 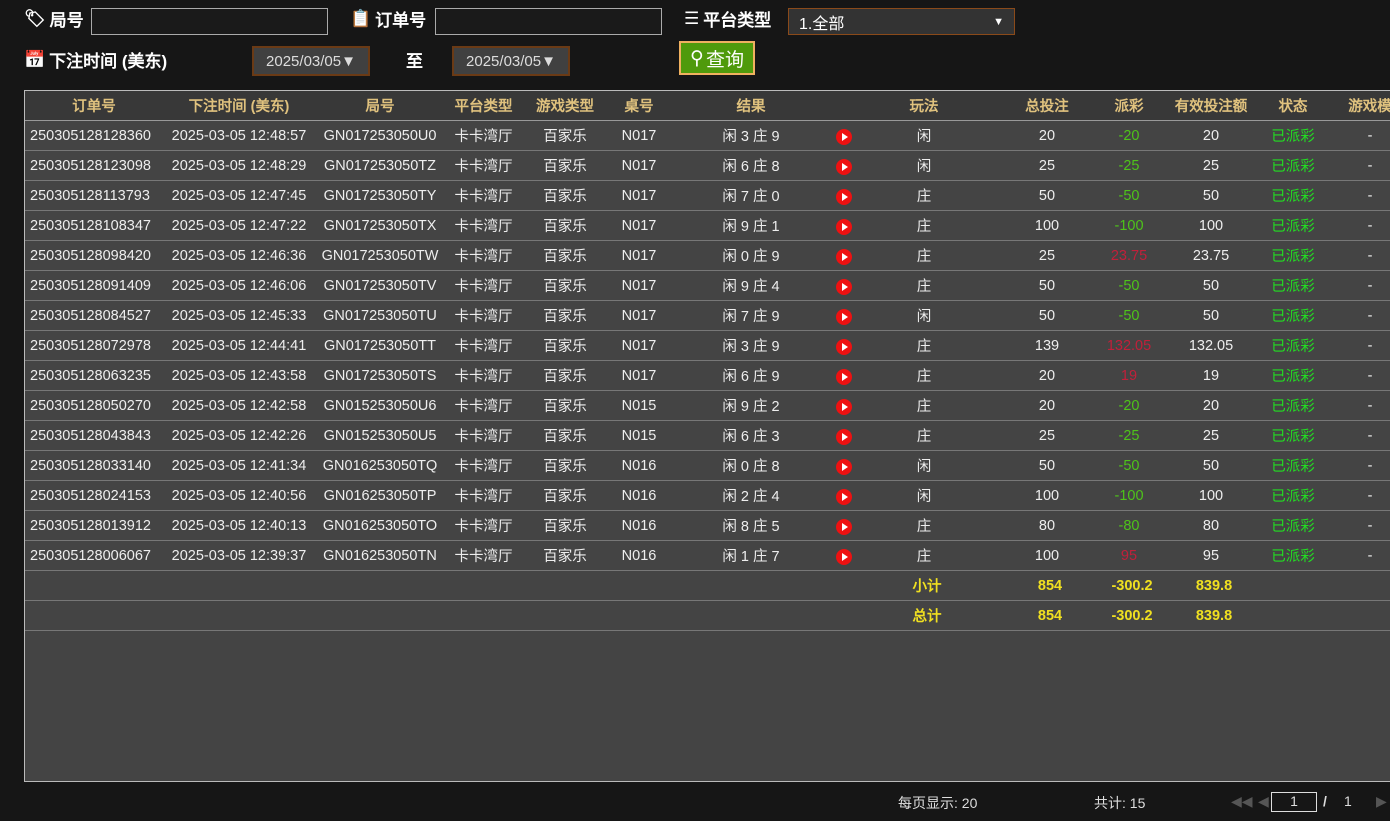 I want to click on bet-time: 2025-03-05 12:46:06, so click(x=239, y=285).